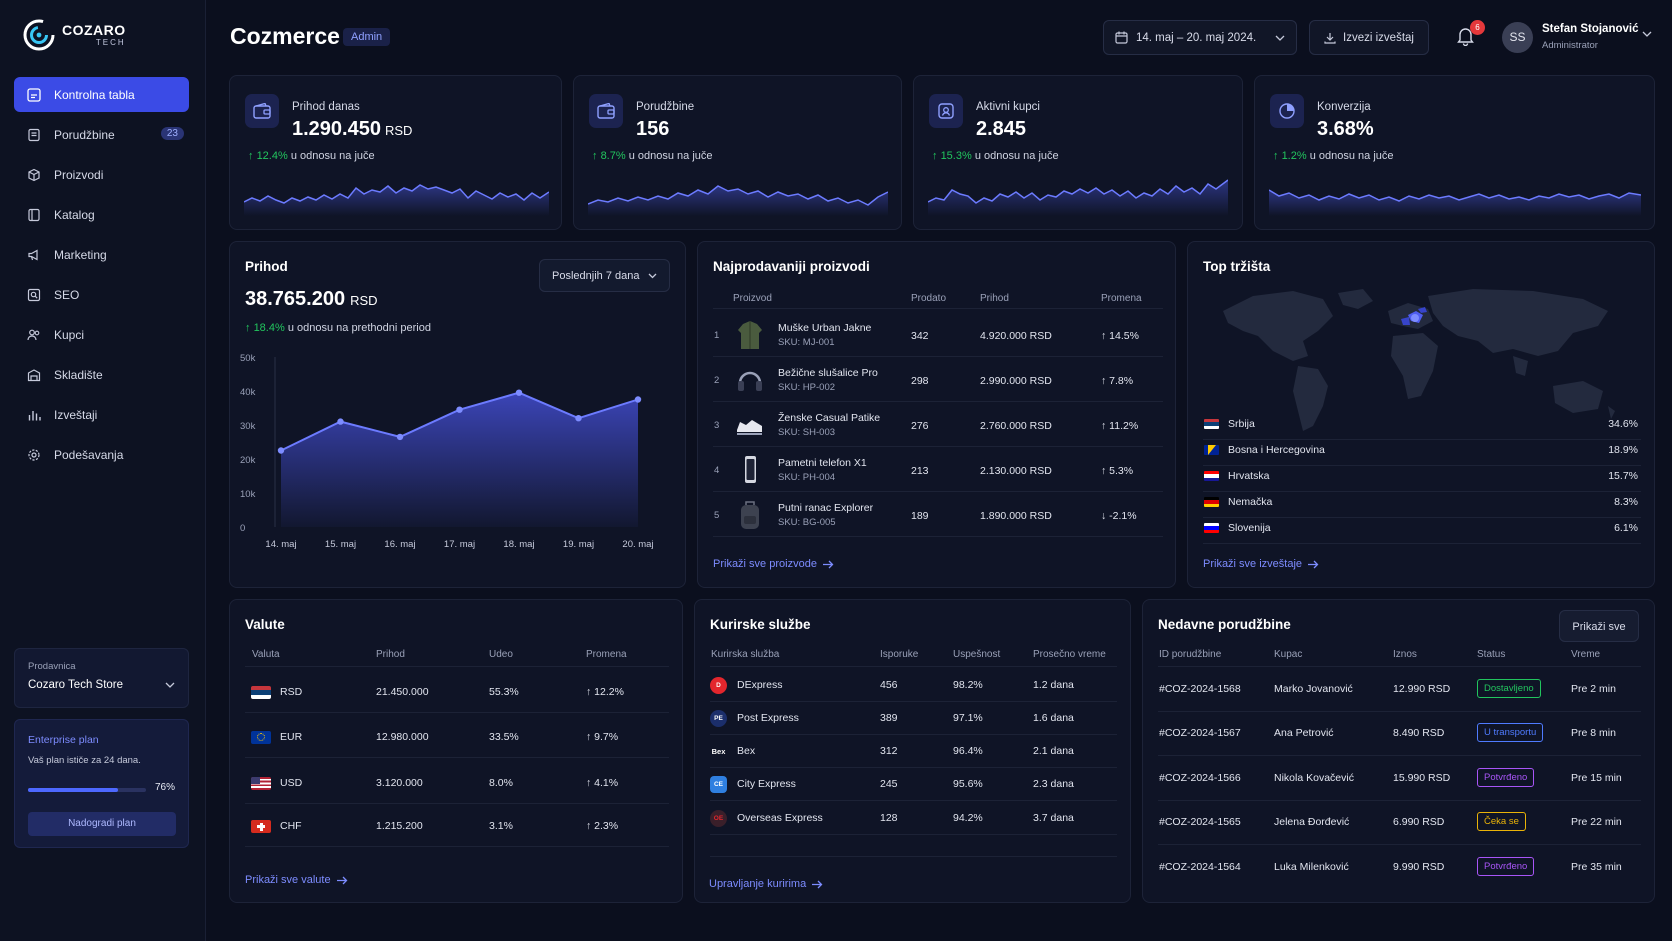 This screenshot has width=1672, height=941. What do you see at coordinates (825, 328) in the screenshot?
I see `product-name: Muške Urban Jakne` at bounding box center [825, 328].